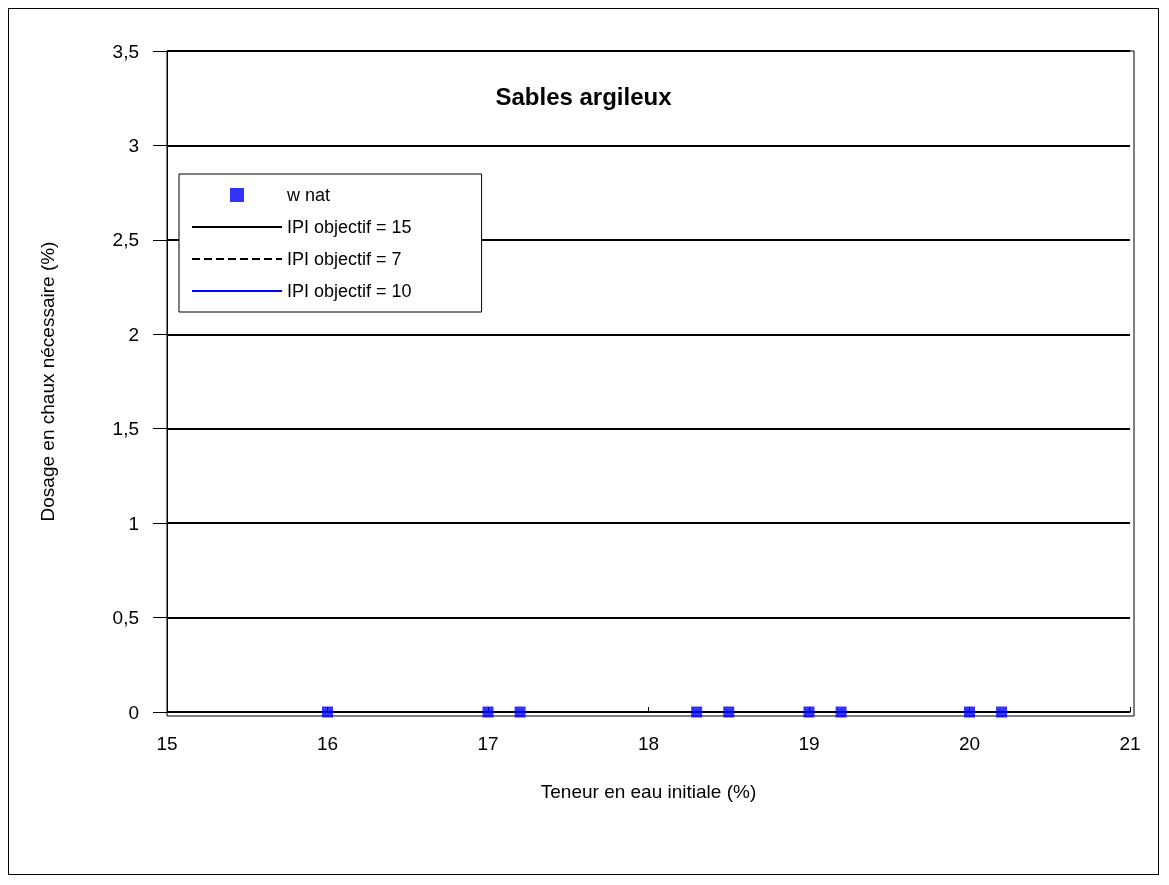 This screenshot has height=885, width=1169. Describe the element at coordinates (1130, 743) in the screenshot. I see `x-tick-label: 21` at that location.